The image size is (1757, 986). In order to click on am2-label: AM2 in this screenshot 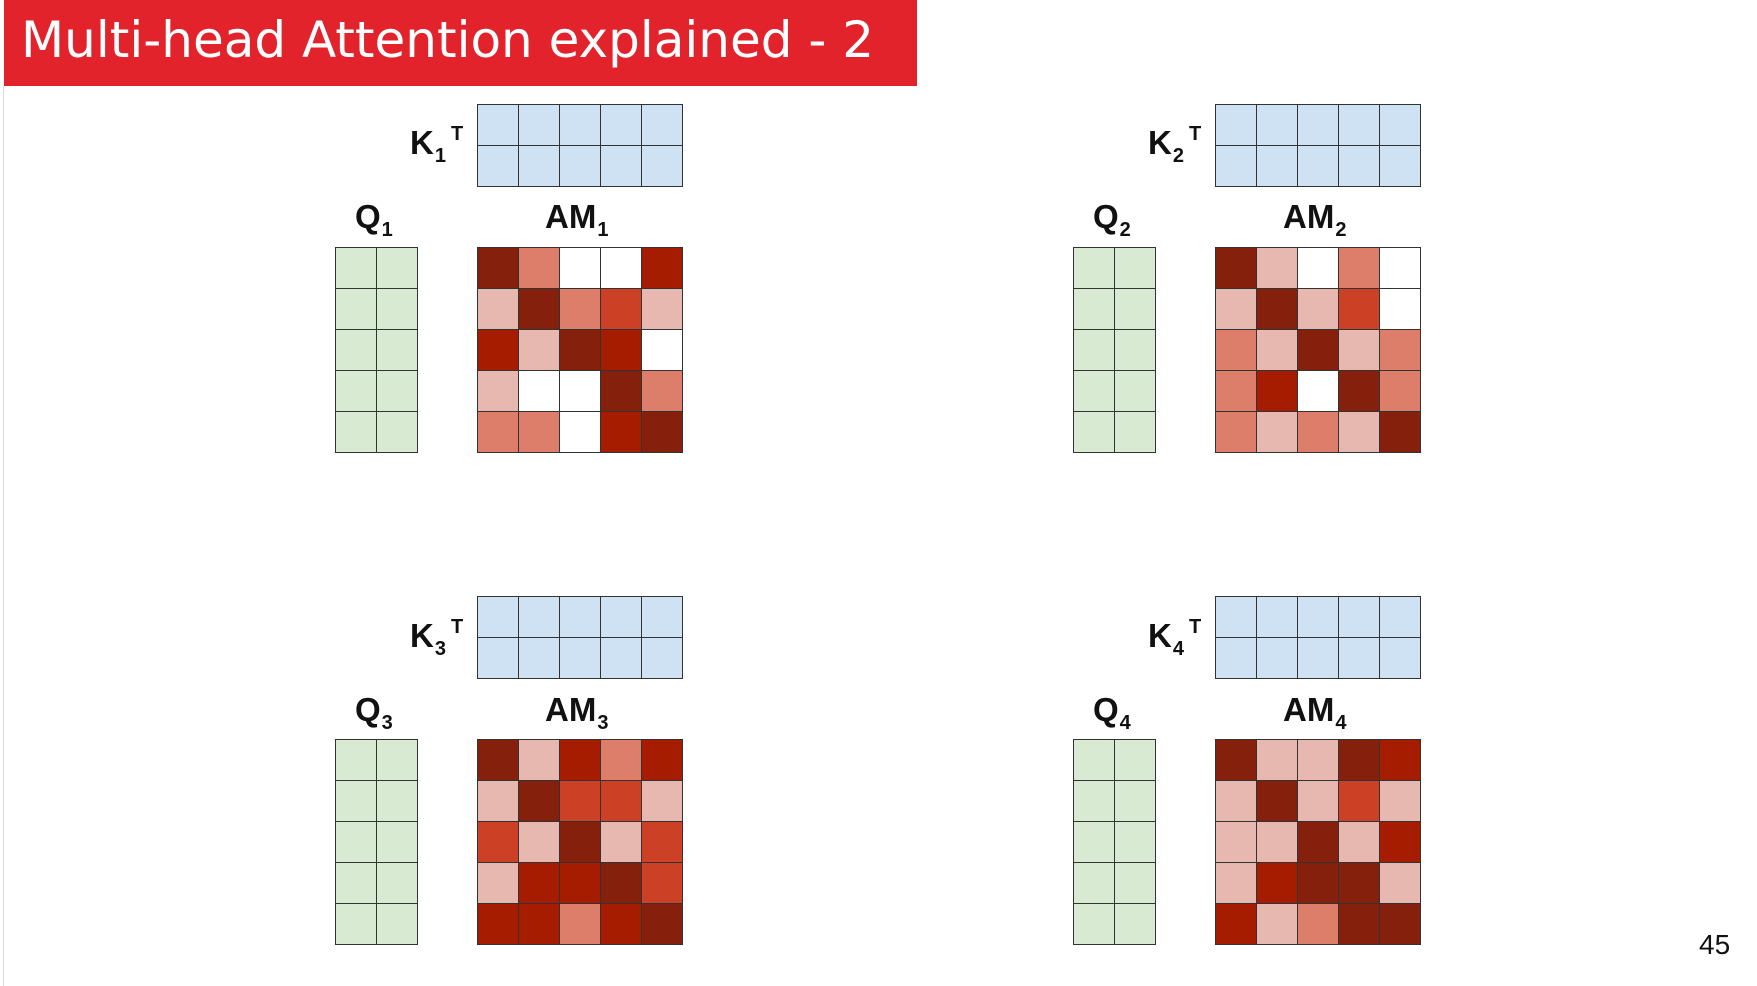, I will do `click(1314, 219)`.